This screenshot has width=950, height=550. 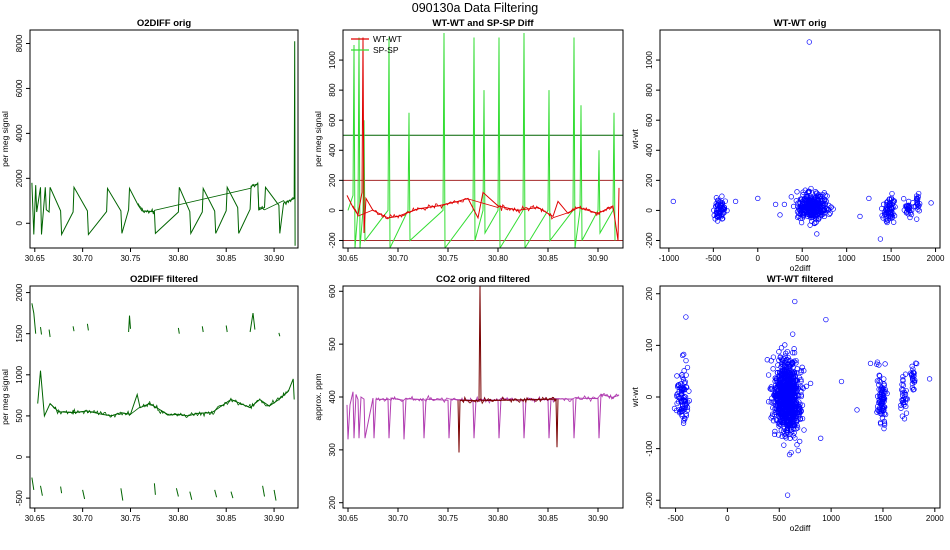 I want to click on y-tick-label: 1500, so click(x=19, y=333).